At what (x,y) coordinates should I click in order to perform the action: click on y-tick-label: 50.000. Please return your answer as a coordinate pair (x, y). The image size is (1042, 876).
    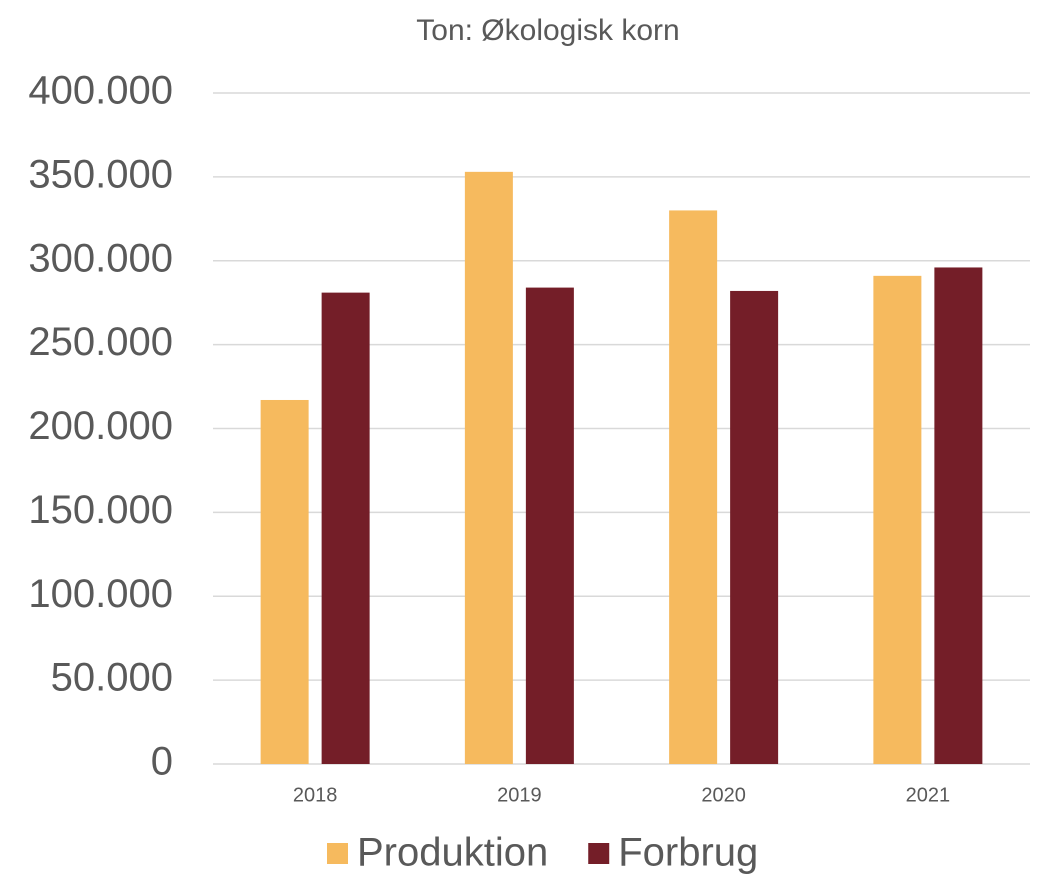
    Looking at the image, I should click on (112, 678).